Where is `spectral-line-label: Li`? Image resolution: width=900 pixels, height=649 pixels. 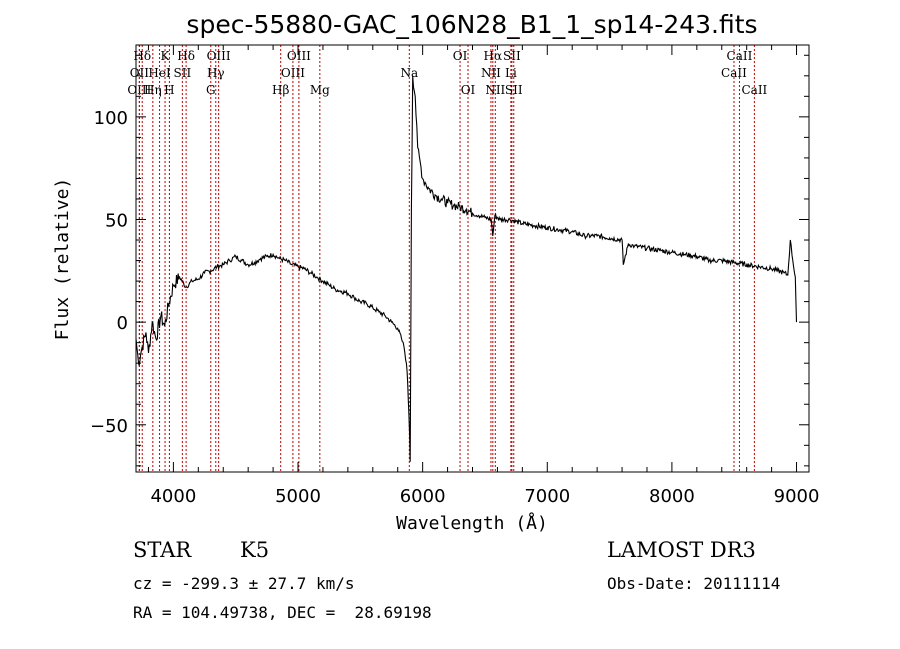 spectral-line-label: Li is located at coordinates (511, 73).